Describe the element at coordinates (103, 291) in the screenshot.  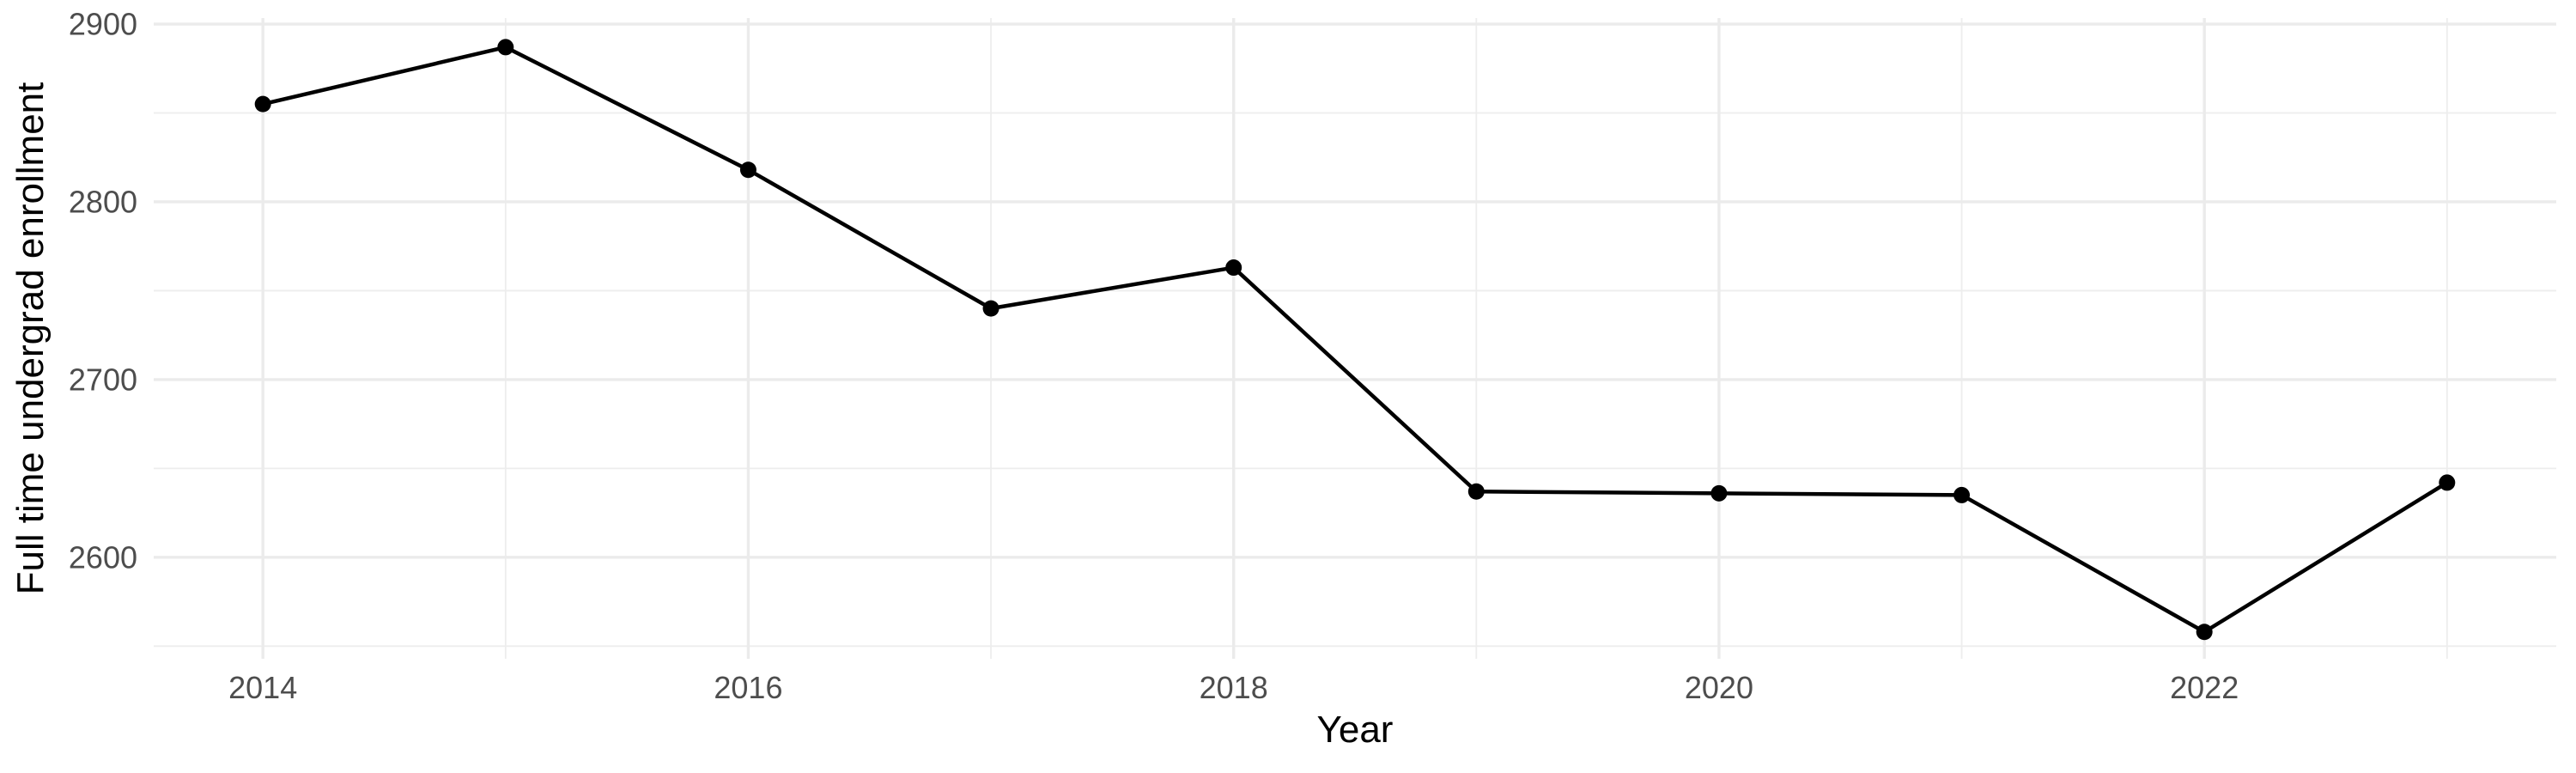
I see `y-tick-labels: 2600 2700 2800 2900` at that location.